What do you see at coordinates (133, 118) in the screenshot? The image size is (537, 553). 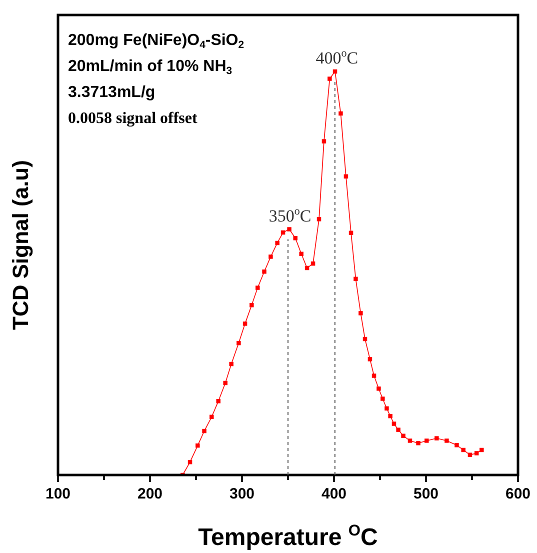 I see `annotation: 0.0058 signal offset` at bounding box center [133, 118].